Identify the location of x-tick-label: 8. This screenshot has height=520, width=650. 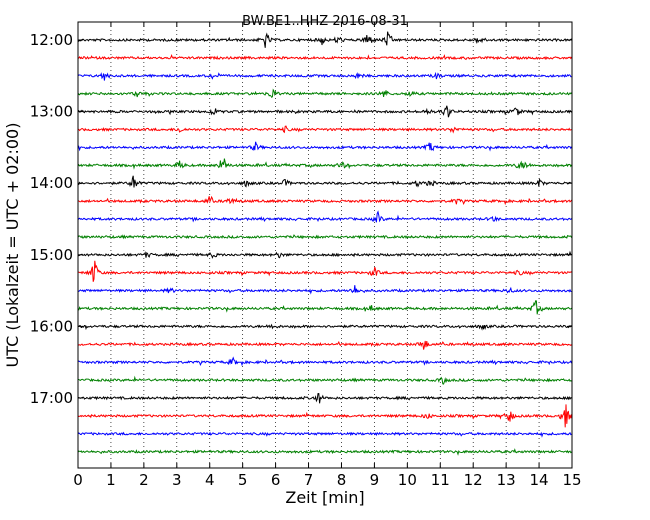
(342, 480).